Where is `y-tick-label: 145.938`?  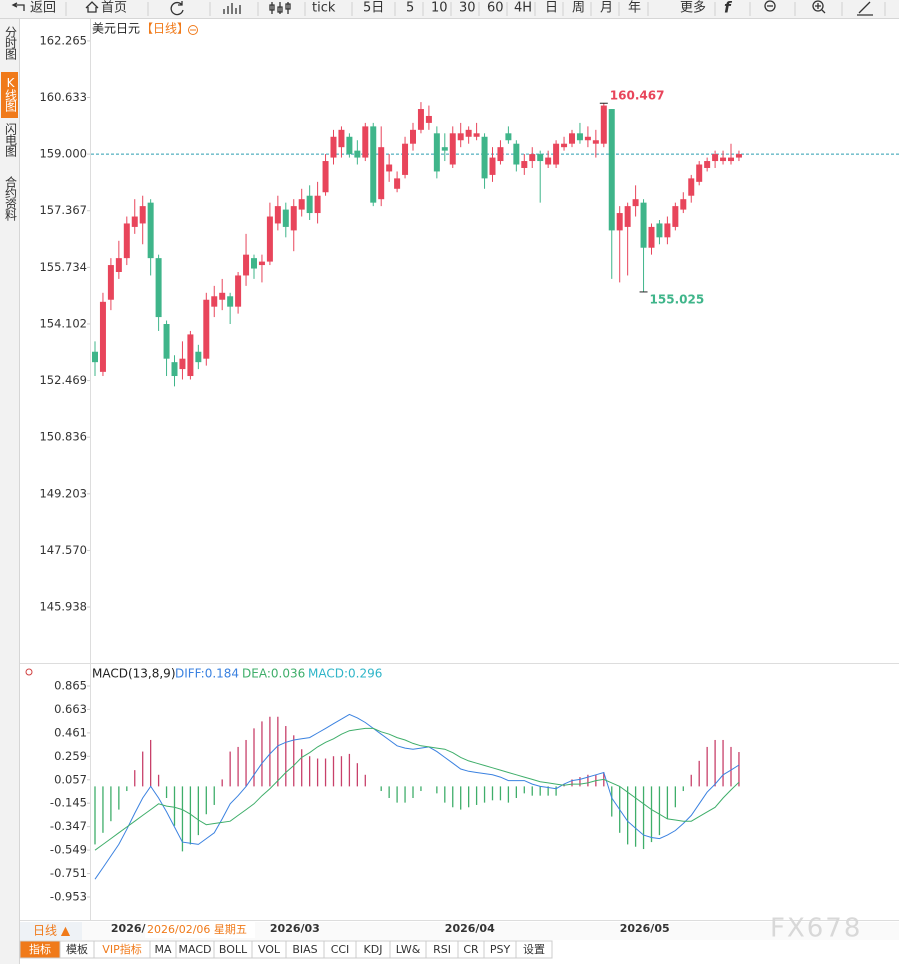 y-tick-label: 145.938 is located at coordinates (63, 607).